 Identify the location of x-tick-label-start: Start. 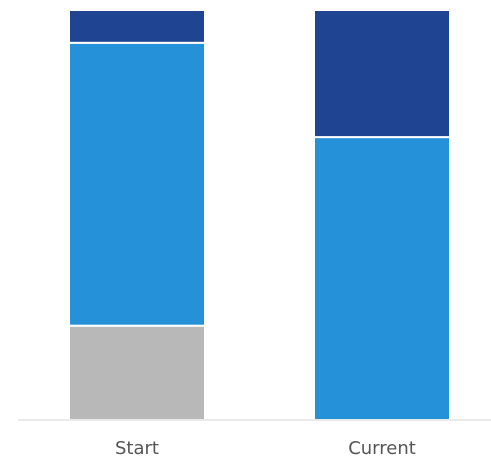
(137, 448).